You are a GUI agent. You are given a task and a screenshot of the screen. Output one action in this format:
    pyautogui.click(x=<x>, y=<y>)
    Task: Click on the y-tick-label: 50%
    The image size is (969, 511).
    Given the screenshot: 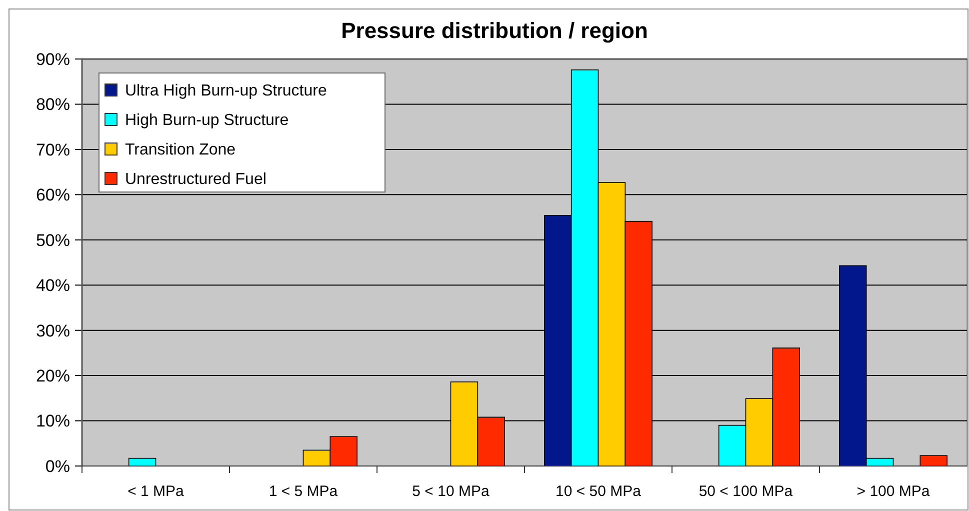 What is the action you would take?
    pyautogui.click(x=53, y=240)
    